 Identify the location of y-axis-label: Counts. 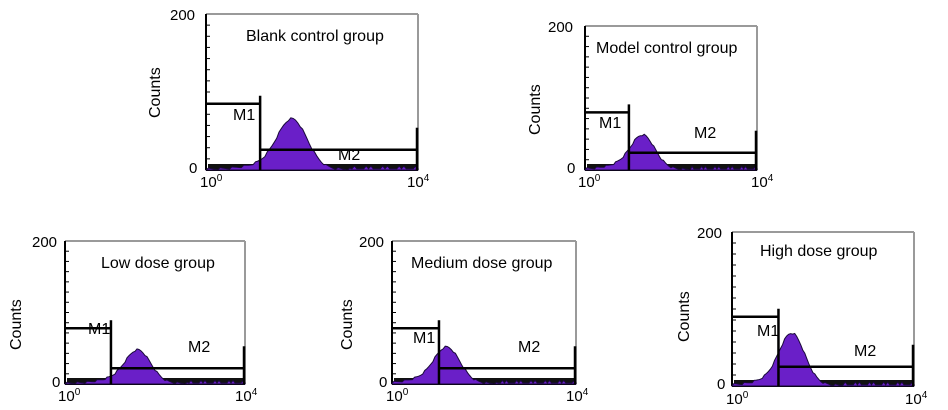
(684, 316).